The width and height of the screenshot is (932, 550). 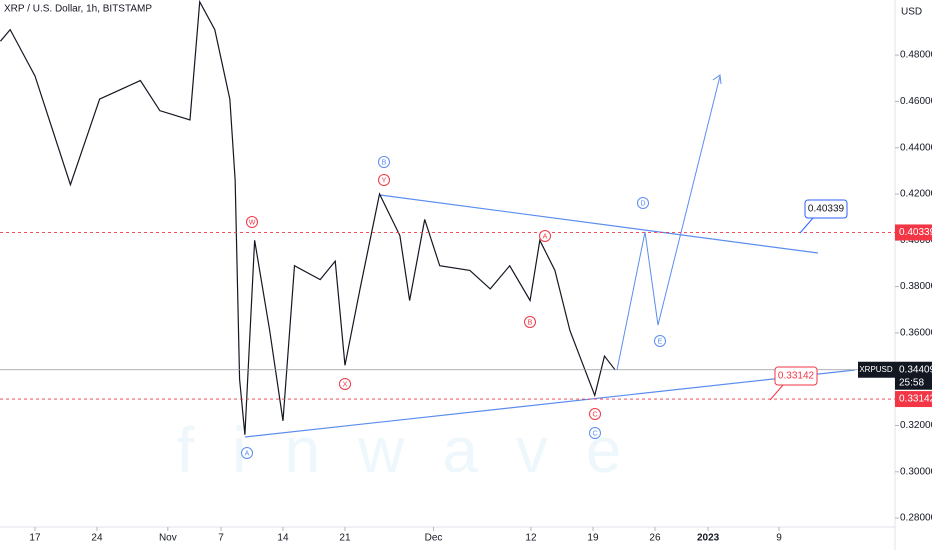 I want to click on x-tick-label: 14, so click(x=283, y=538).